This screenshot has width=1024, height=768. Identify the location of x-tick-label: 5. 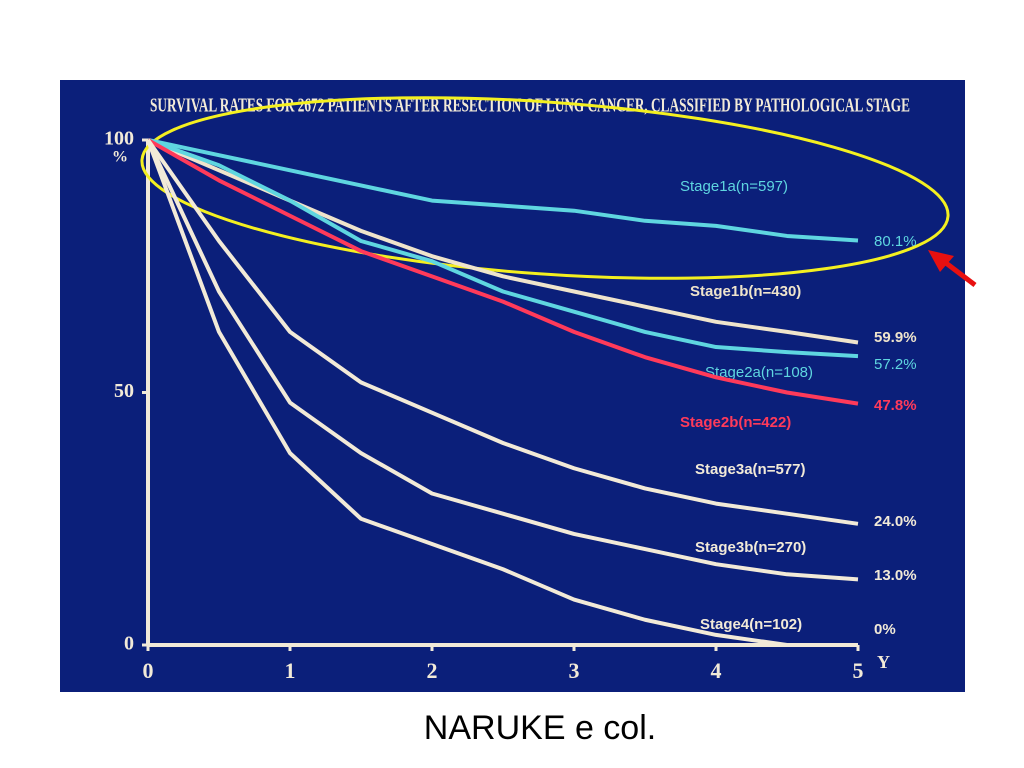
(858, 670).